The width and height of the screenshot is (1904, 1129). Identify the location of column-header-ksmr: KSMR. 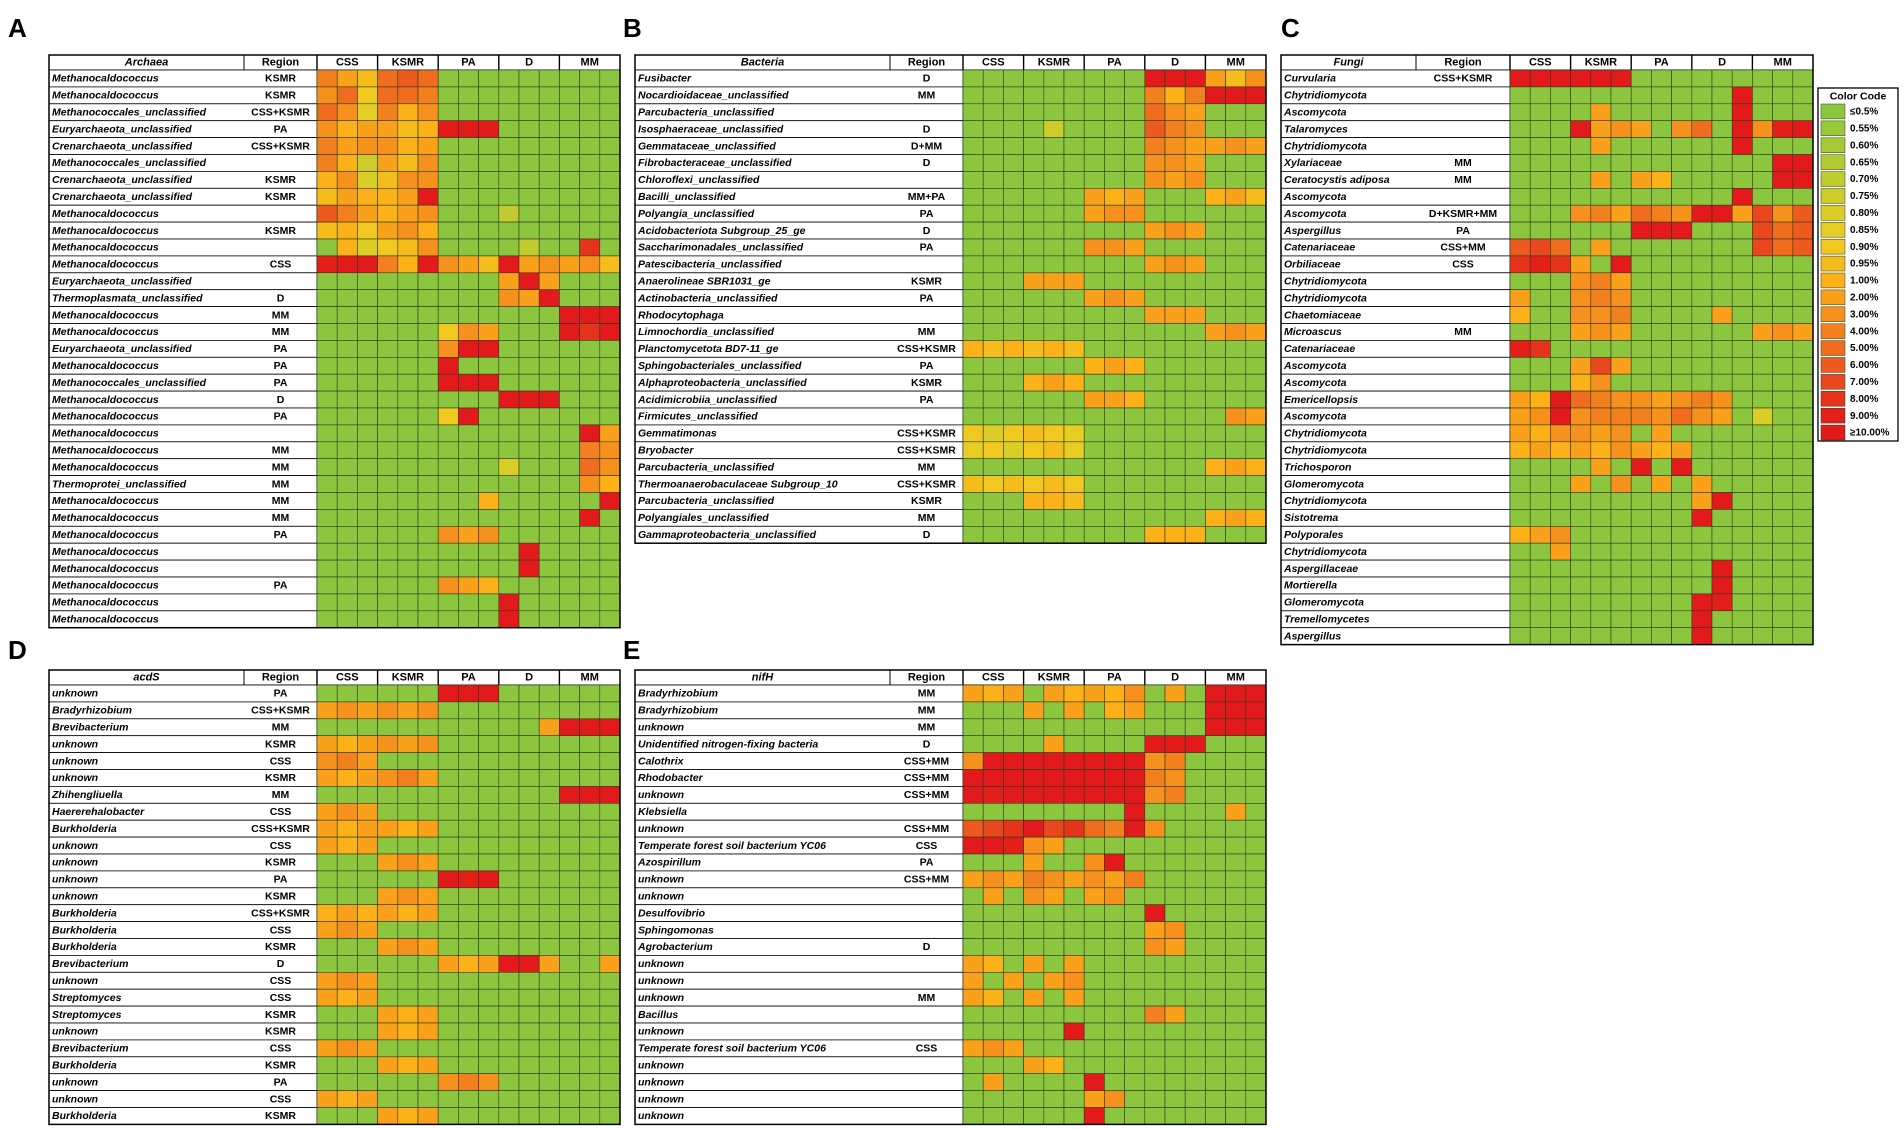
(408, 62).